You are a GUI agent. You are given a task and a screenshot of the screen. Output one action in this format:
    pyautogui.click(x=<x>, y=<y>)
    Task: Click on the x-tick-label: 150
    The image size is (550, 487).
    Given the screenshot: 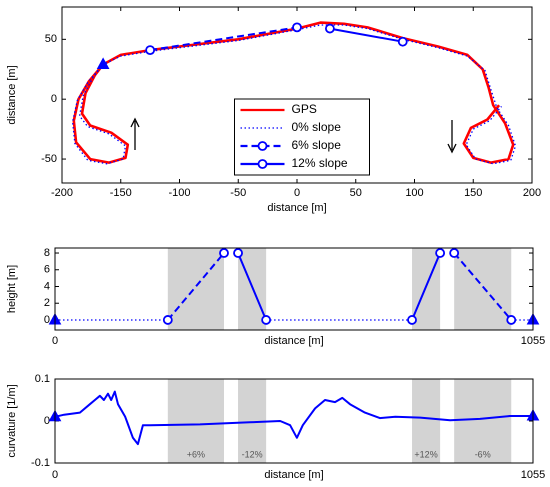 What is the action you would take?
    pyautogui.click(x=473, y=193)
    